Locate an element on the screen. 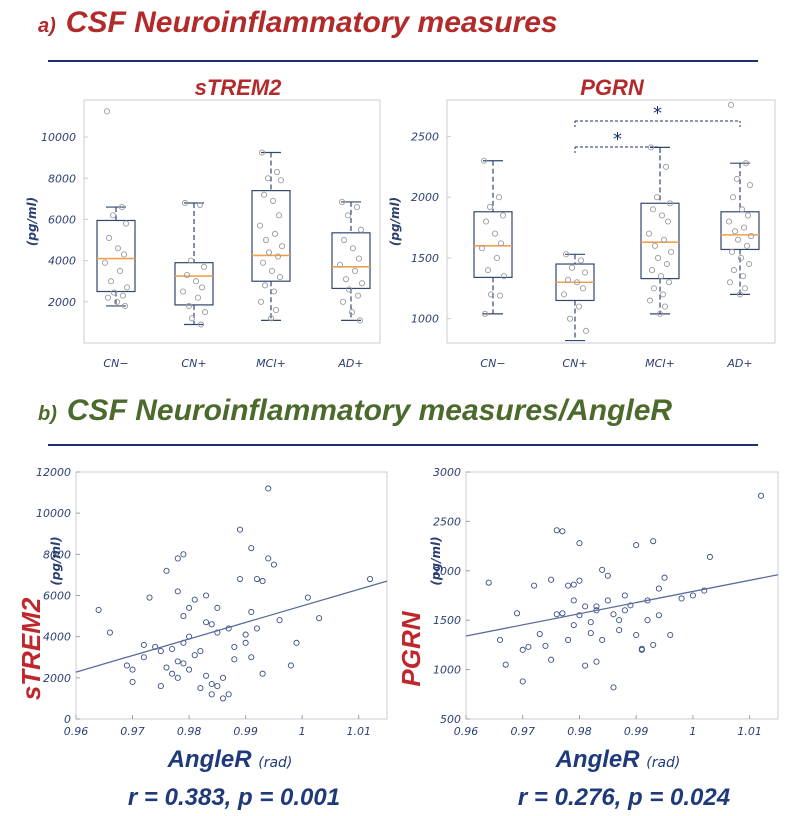  pgrn-scatter-yunit: (pg/ml) is located at coordinates (436, 560).